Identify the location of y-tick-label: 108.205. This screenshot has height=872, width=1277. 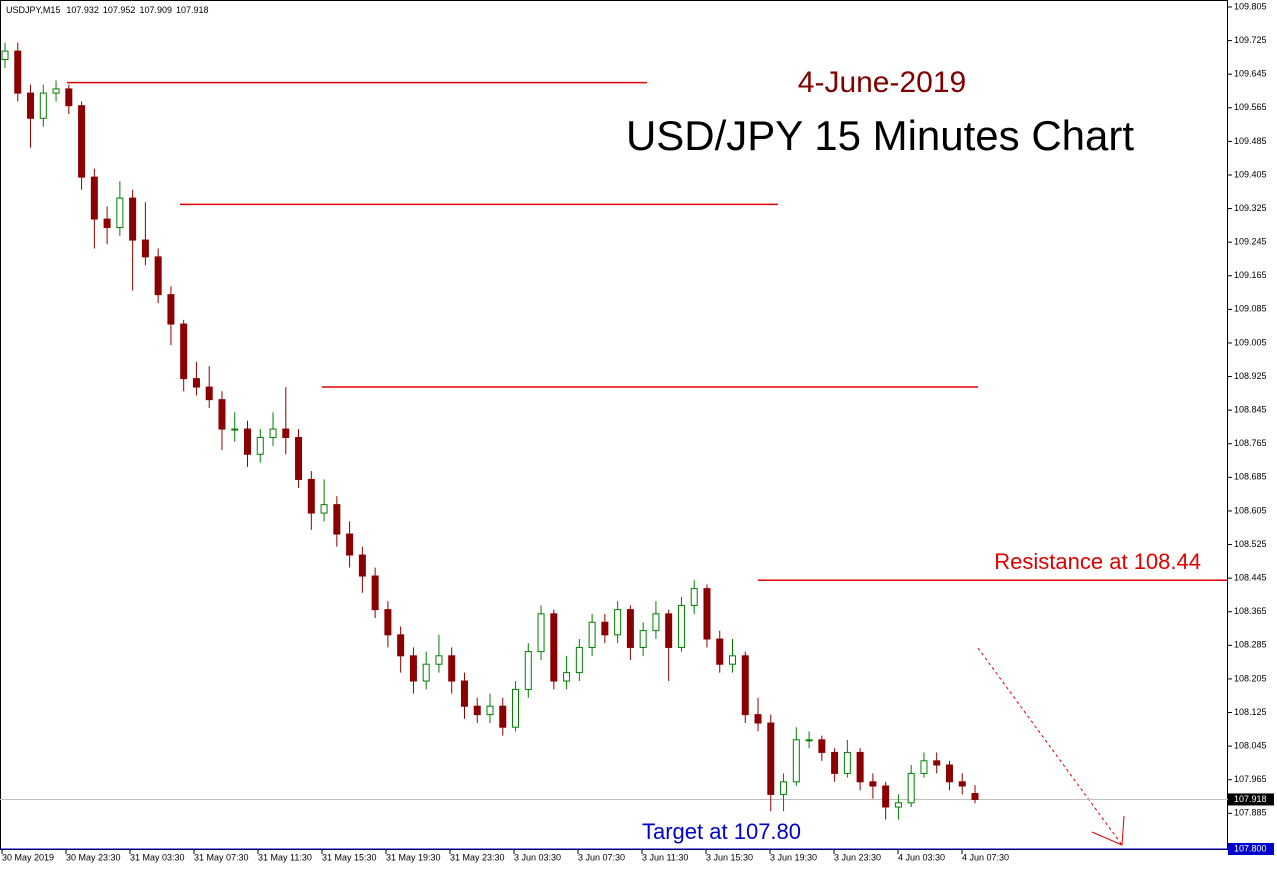
(1250, 678).